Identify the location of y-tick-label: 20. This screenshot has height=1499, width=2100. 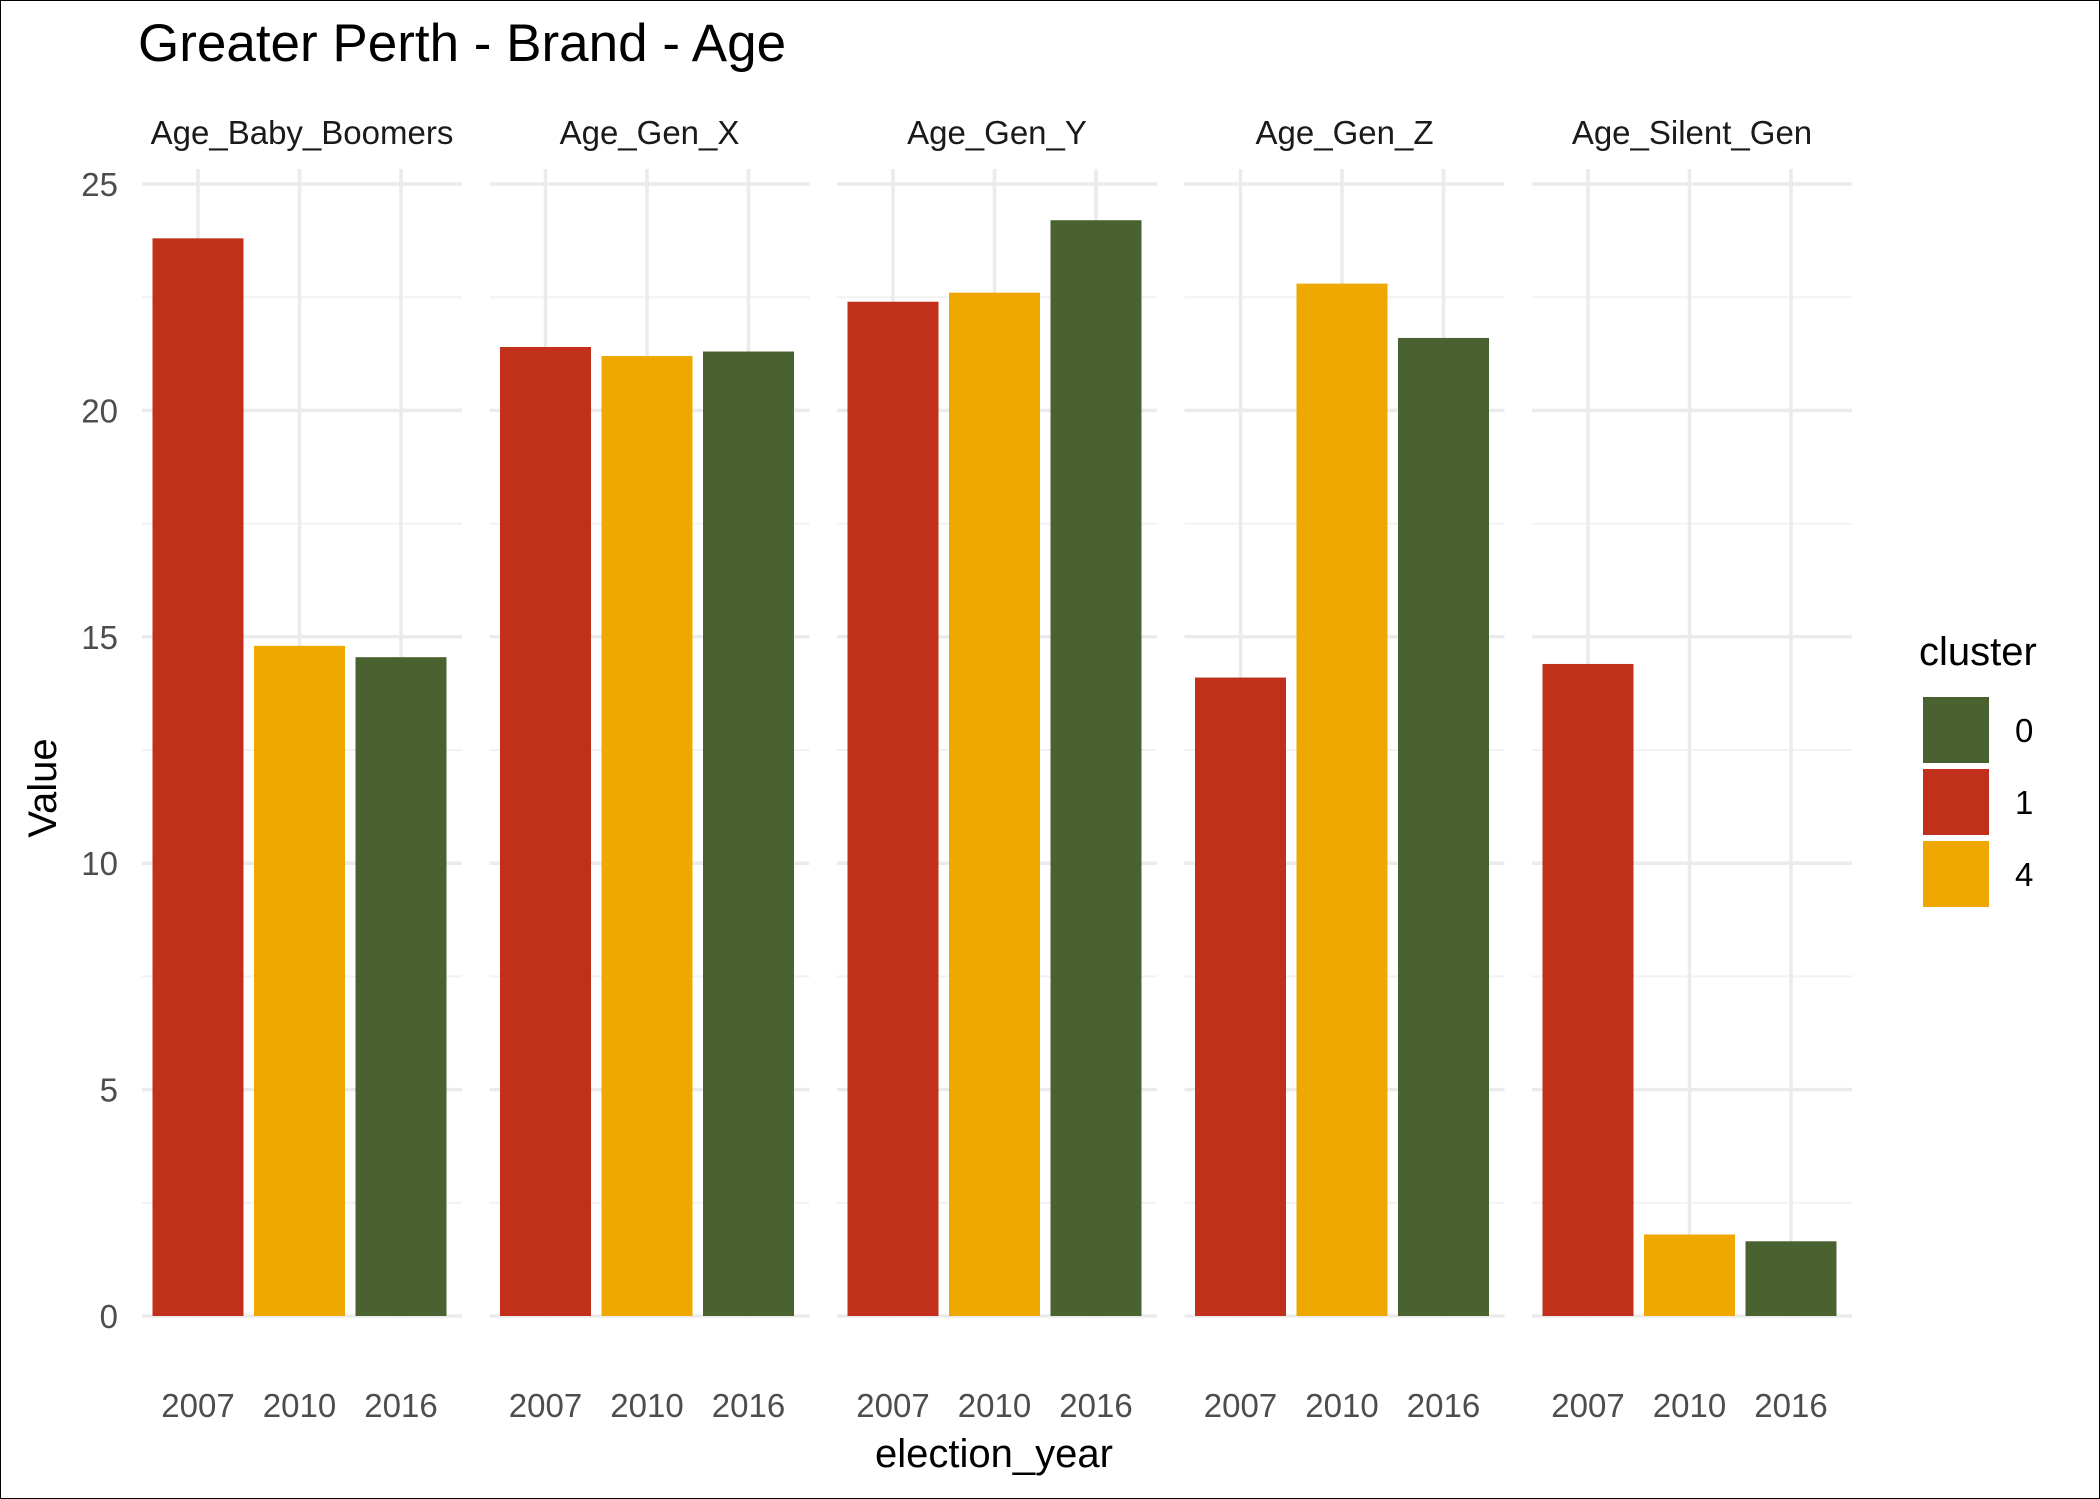
(99, 410).